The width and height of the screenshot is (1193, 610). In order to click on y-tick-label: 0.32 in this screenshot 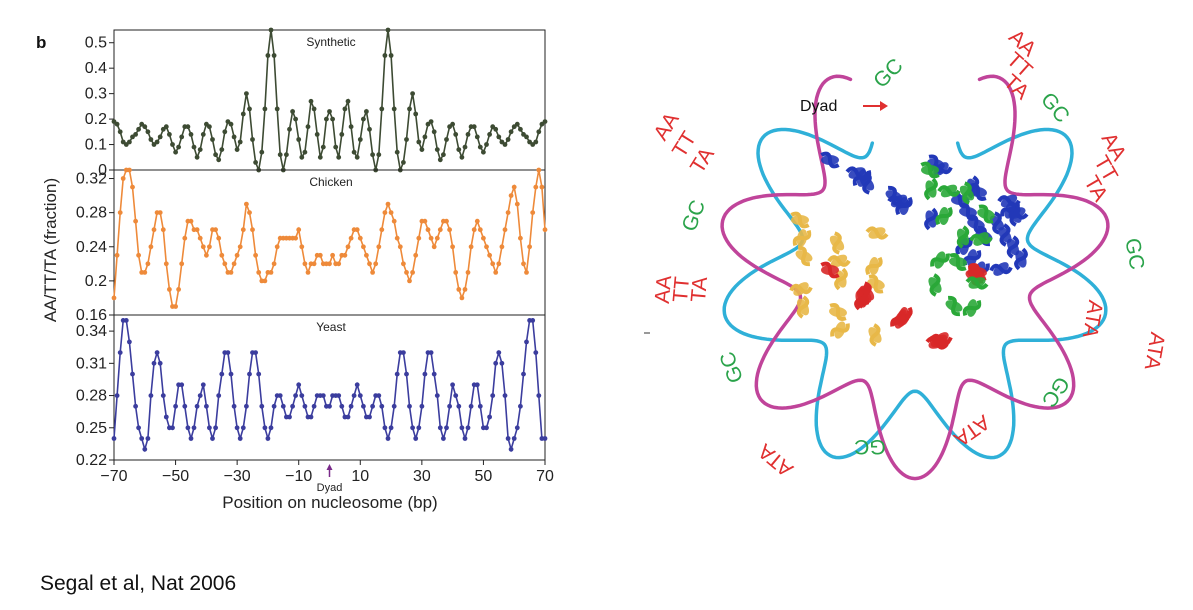, I will do `click(91, 179)`.